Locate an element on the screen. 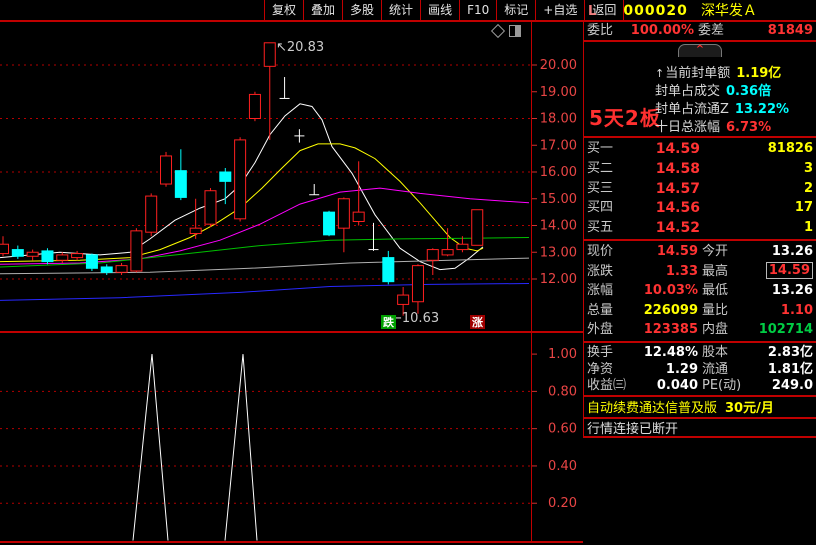 Image resolution: width=816 pixels, height=545 pixels. back-button: 返回 is located at coordinates (604, 10).